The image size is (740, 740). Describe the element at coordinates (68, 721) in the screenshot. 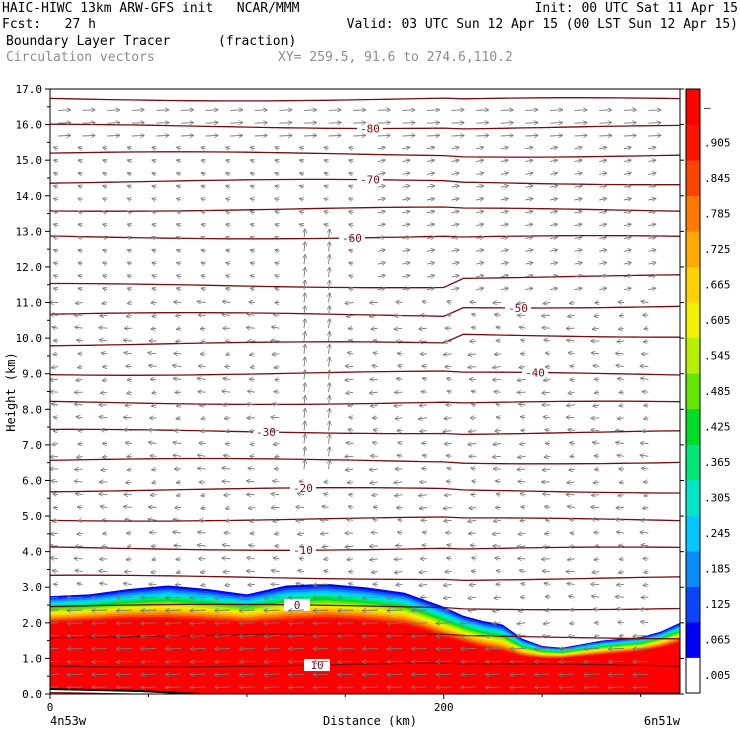

I see `x-left-endpoint: 4n53w` at that location.